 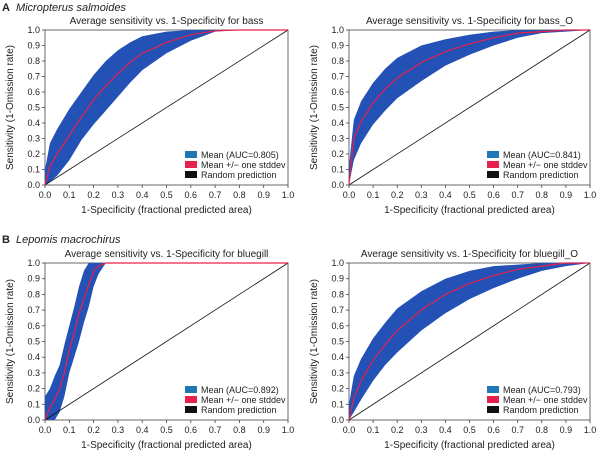 What do you see at coordinates (240, 390) in the screenshot?
I see `legend-label: Mean (AUC=0.892)` at bounding box center [240, 390].